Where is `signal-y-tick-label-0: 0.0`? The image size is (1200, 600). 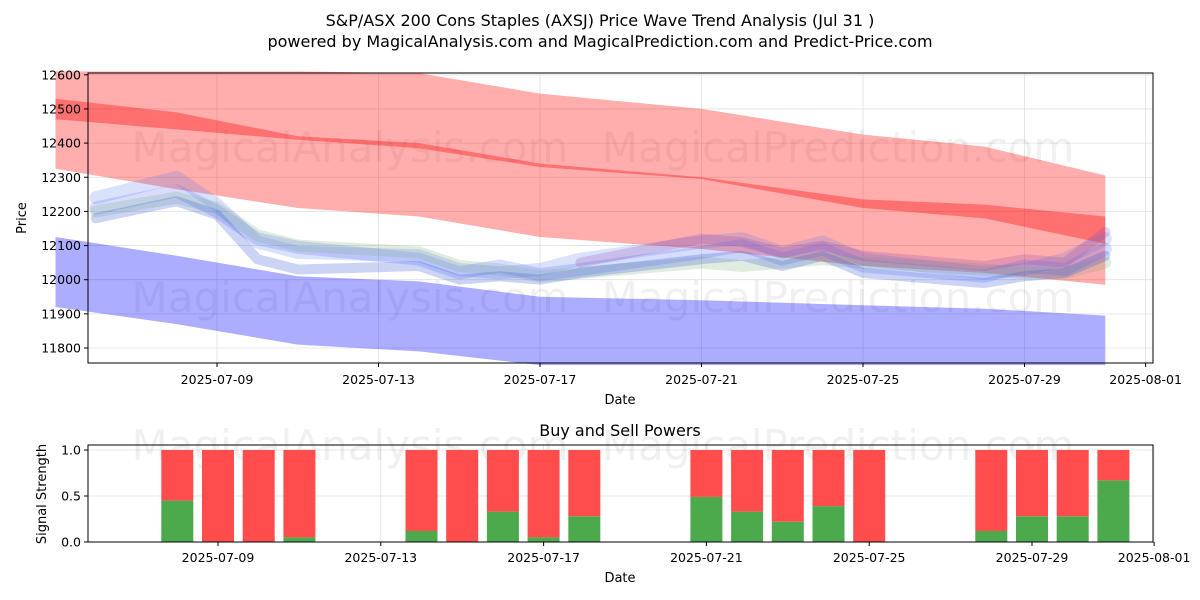 signal-y-tick-label-0: 0.0 is located at coordinates (71, 542).